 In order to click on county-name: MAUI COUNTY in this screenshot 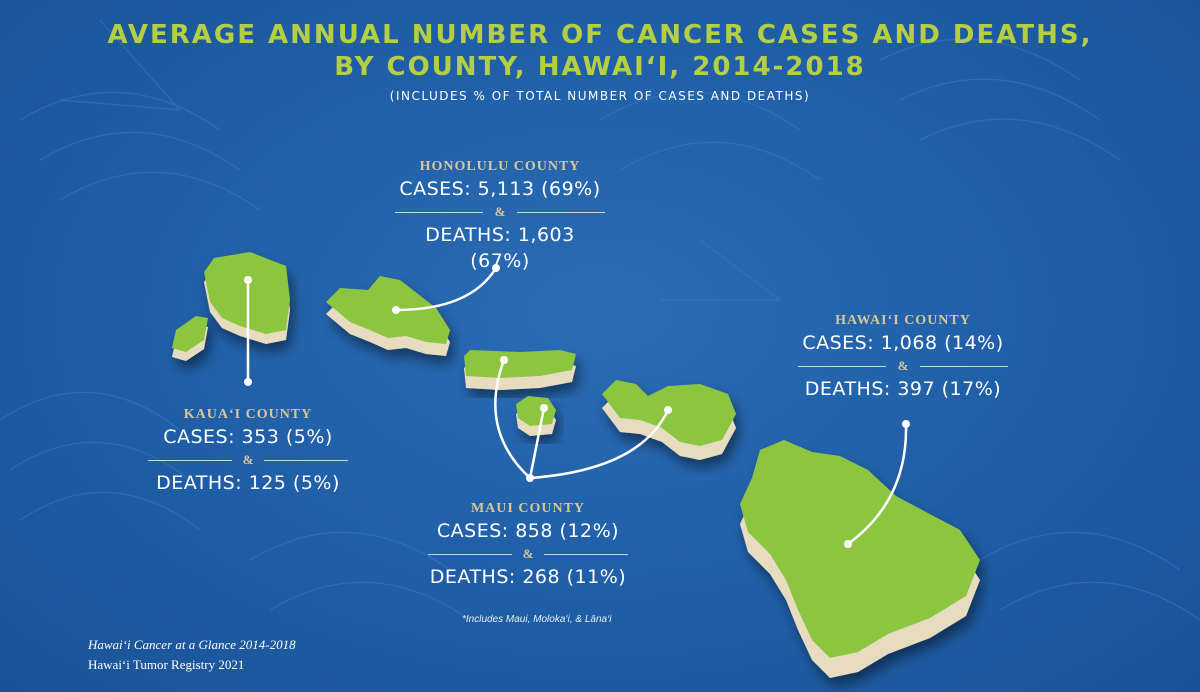, I will do `click(528, 508)`.